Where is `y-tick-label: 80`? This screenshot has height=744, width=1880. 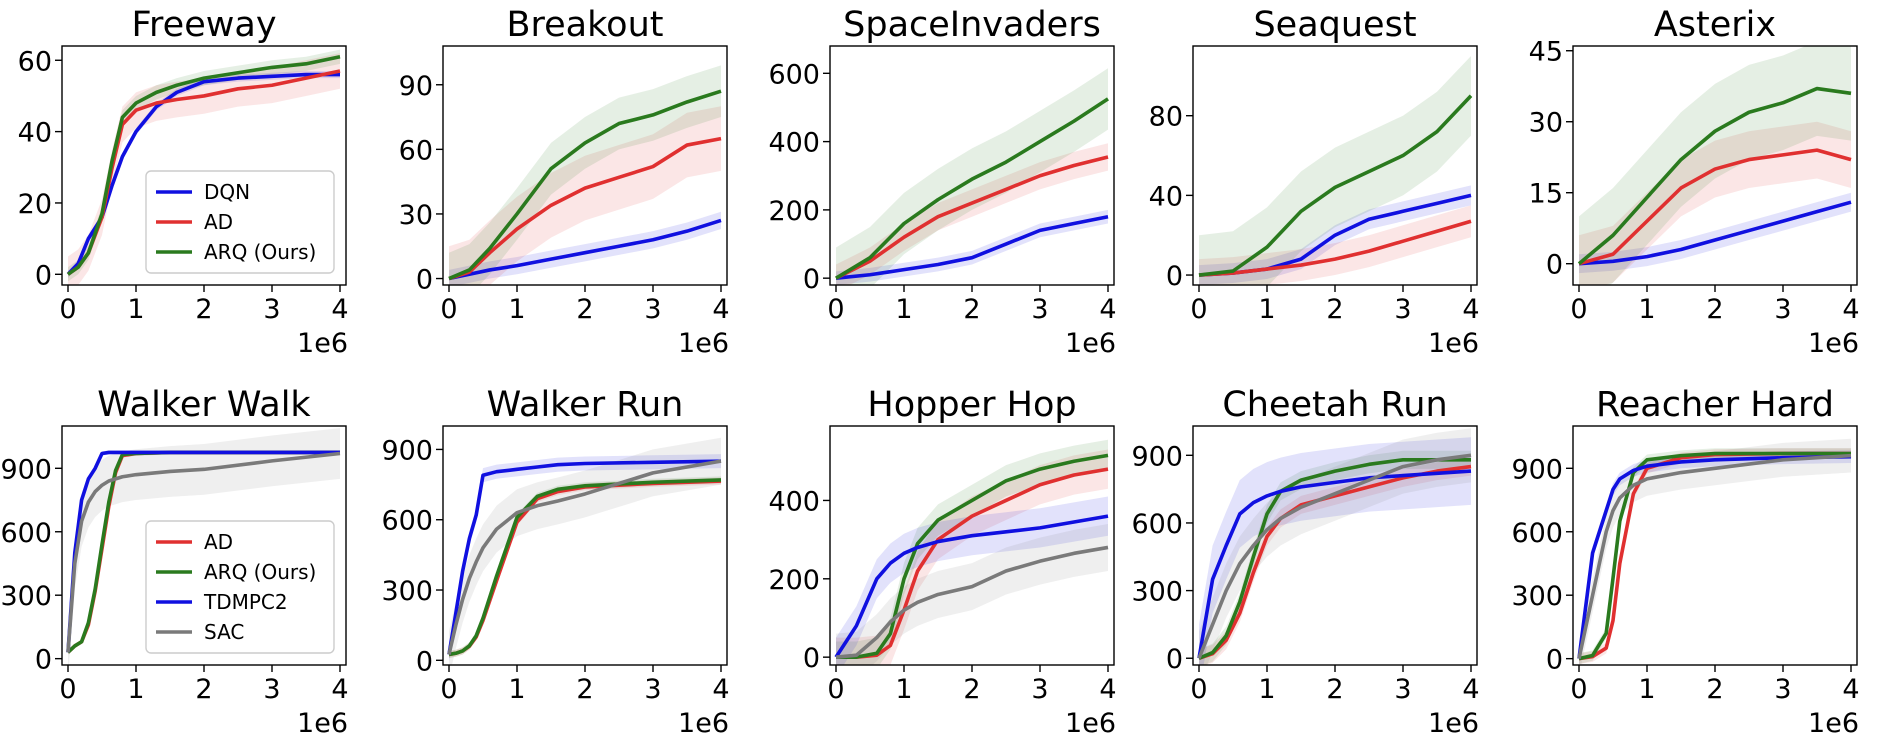 y-tick-label: 80 is located at coordinates (1166, 117).